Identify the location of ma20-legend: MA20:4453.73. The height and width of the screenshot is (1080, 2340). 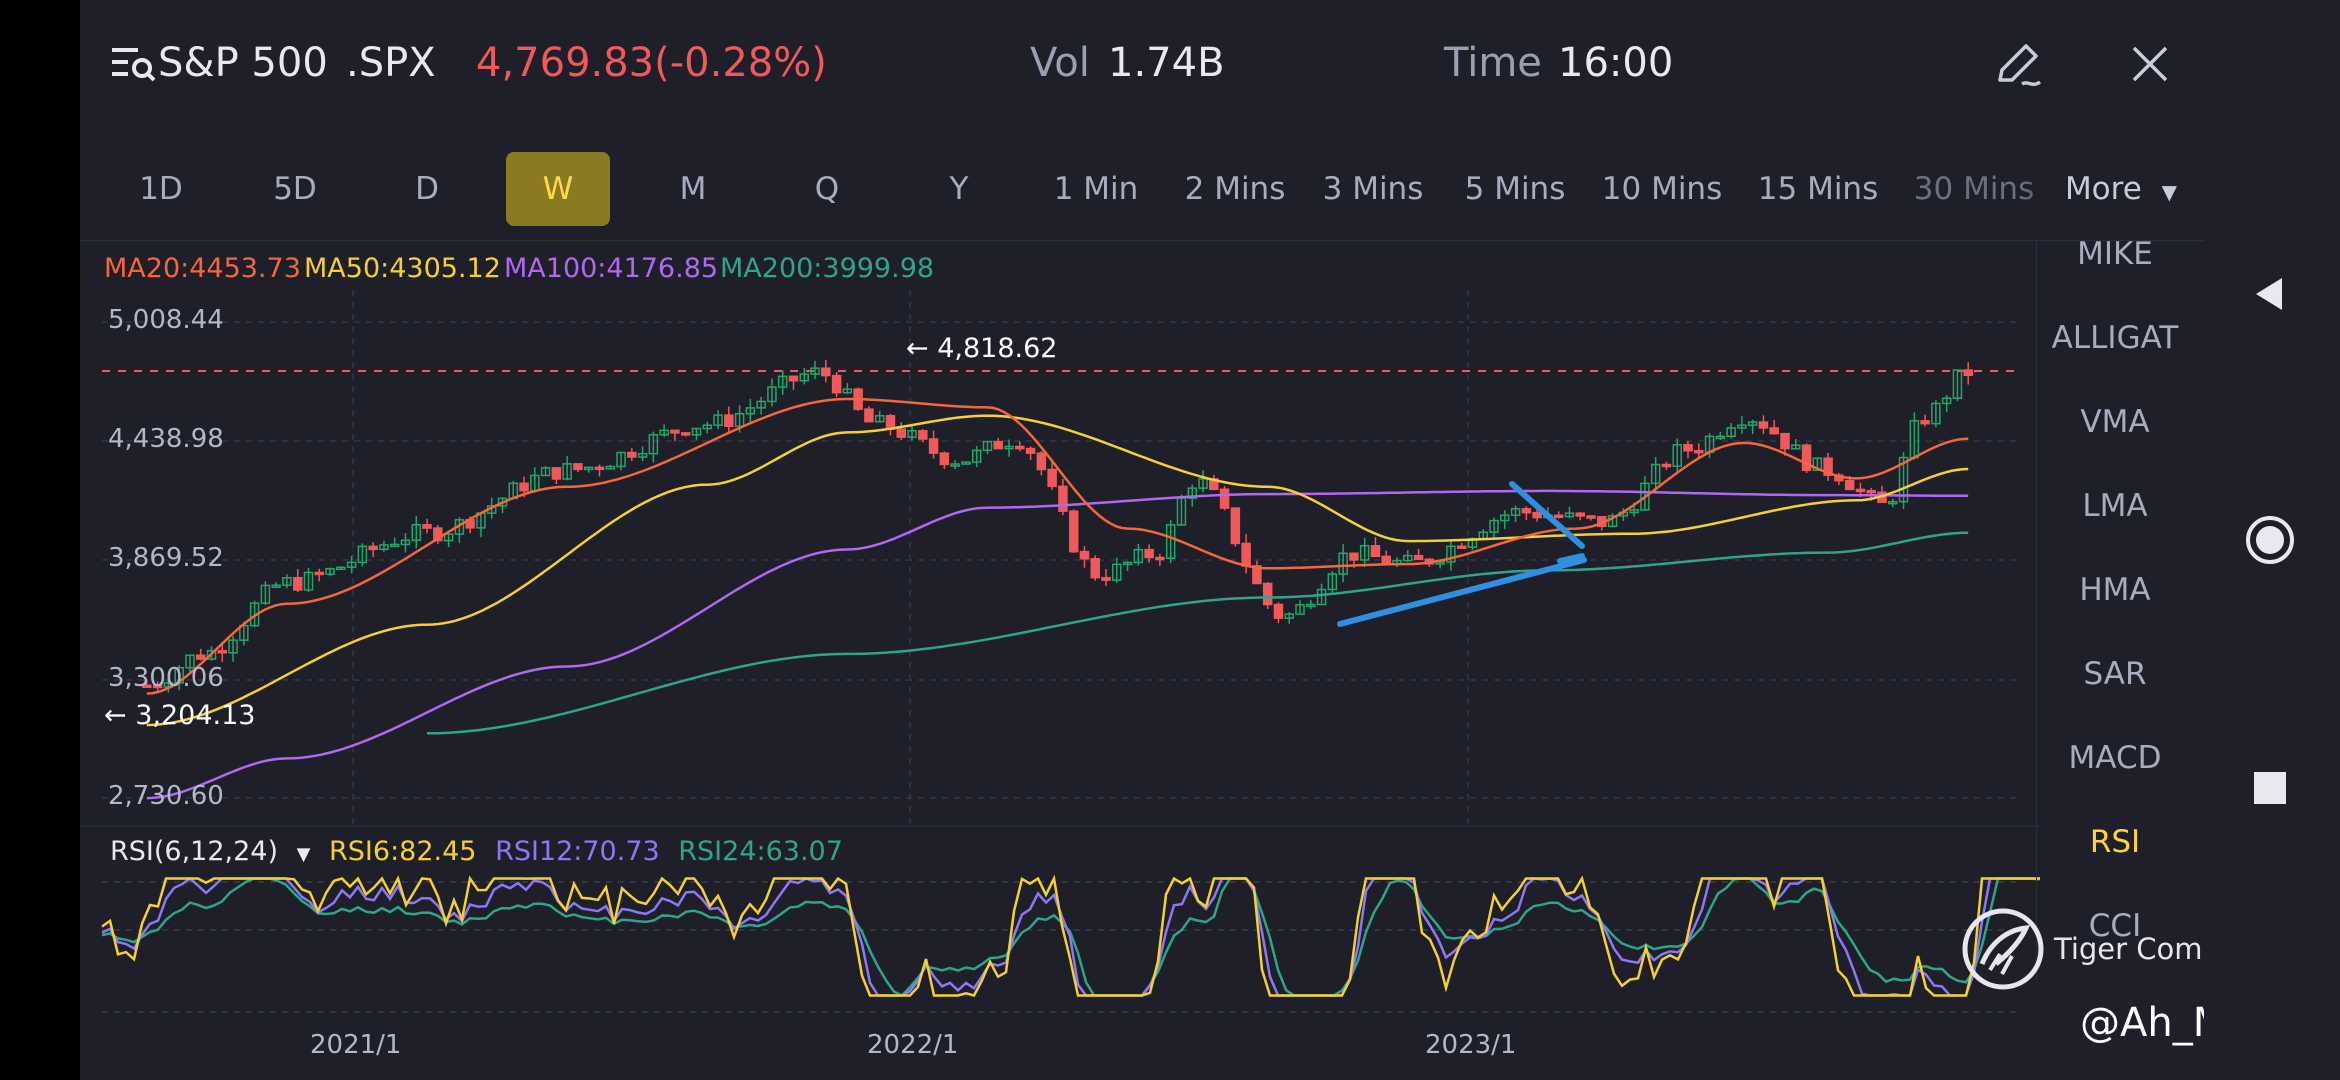
(202, 268).